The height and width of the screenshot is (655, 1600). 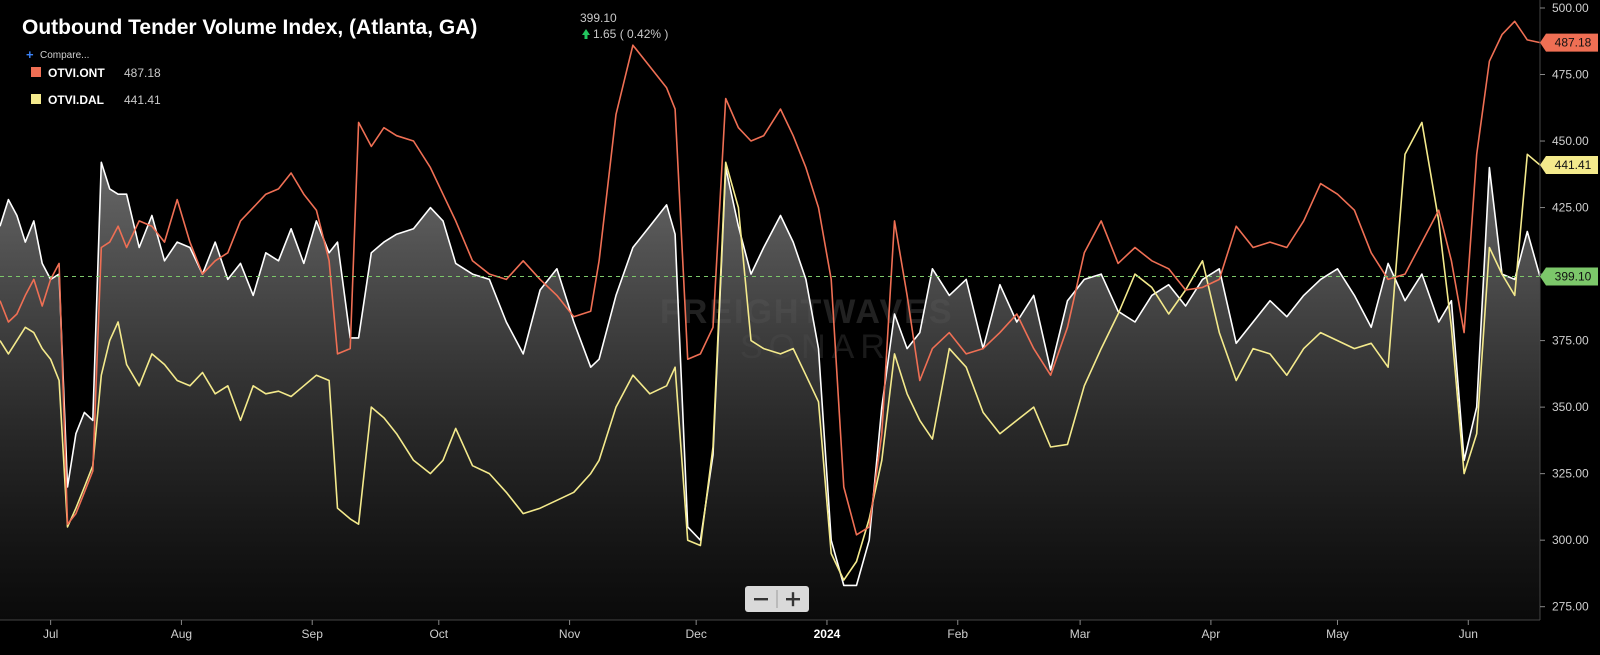 What do you see at coordinates (438, 634) in the screenshot?
I see `x-tick-label: Oct` at bounding box center [438, 634].